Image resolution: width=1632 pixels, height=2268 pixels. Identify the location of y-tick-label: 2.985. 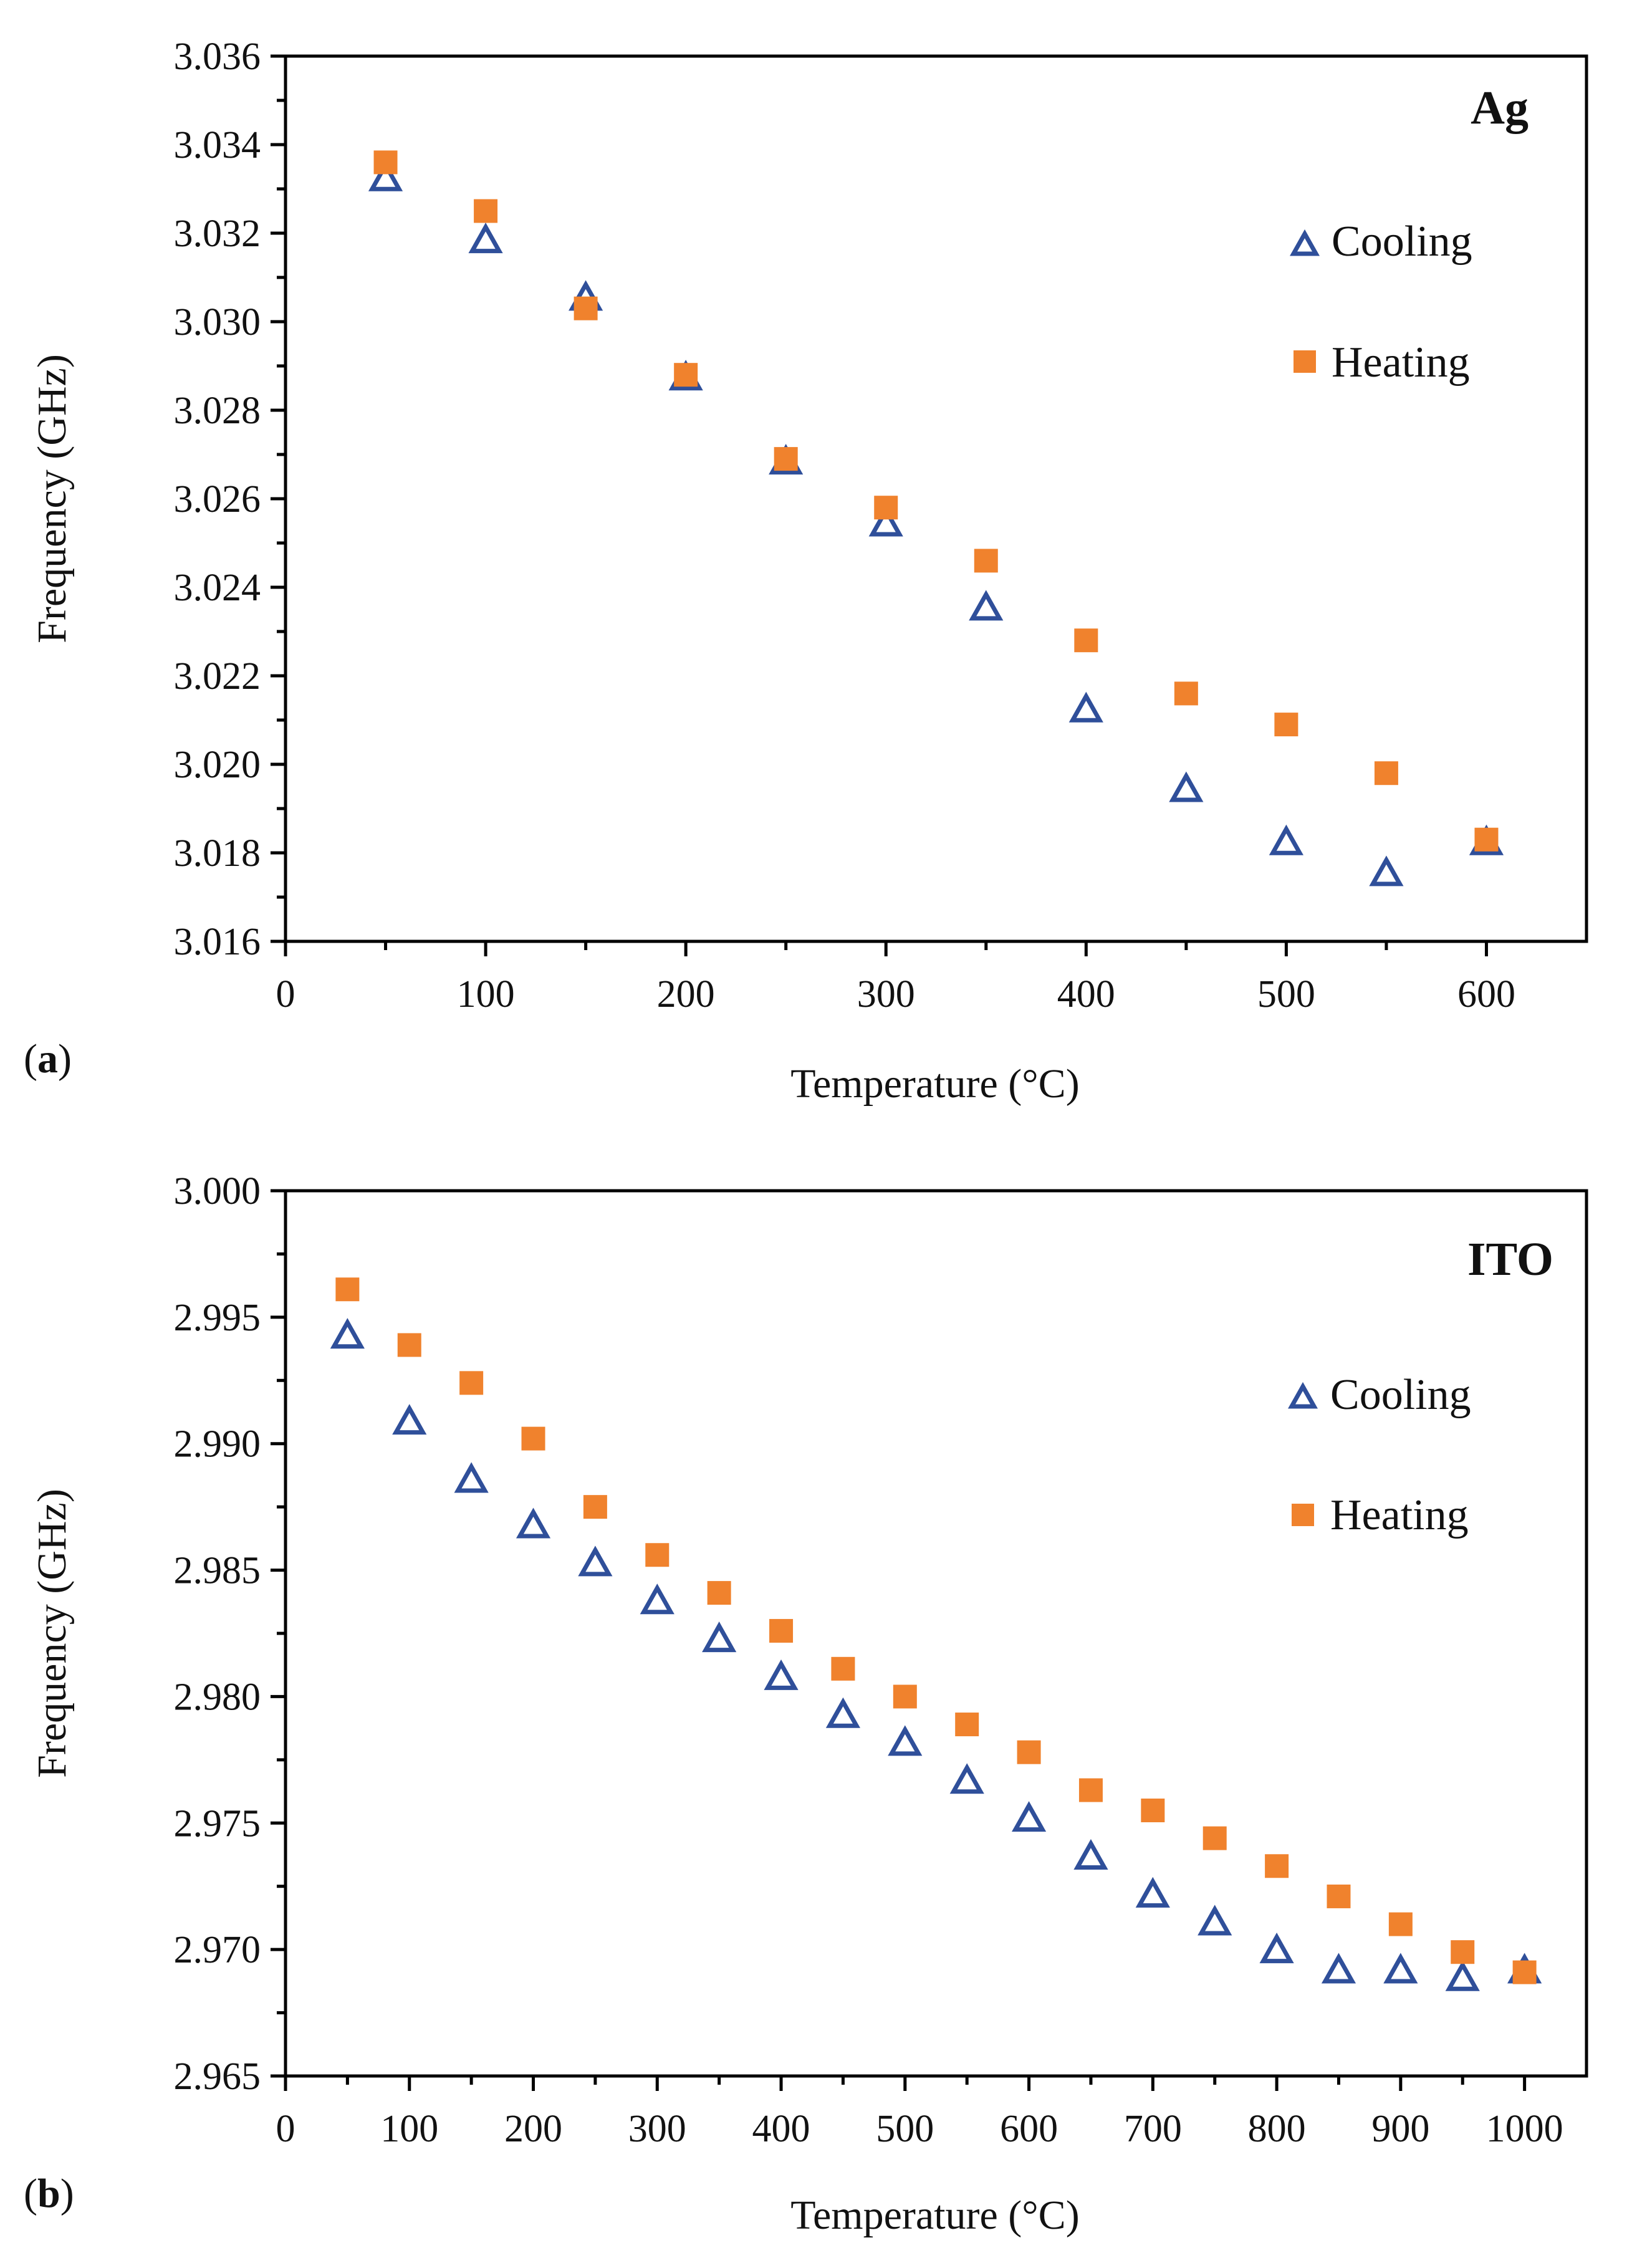
(217, 1571).